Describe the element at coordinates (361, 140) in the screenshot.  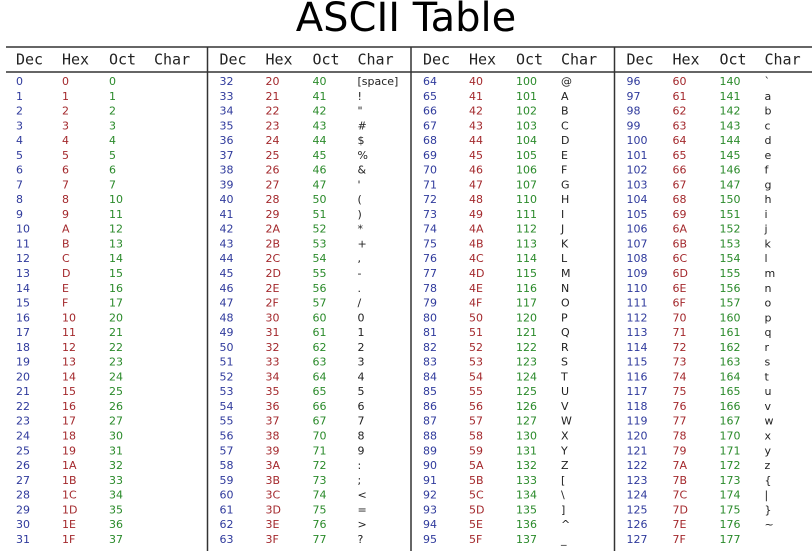
I see `char-cell: $` at that location.